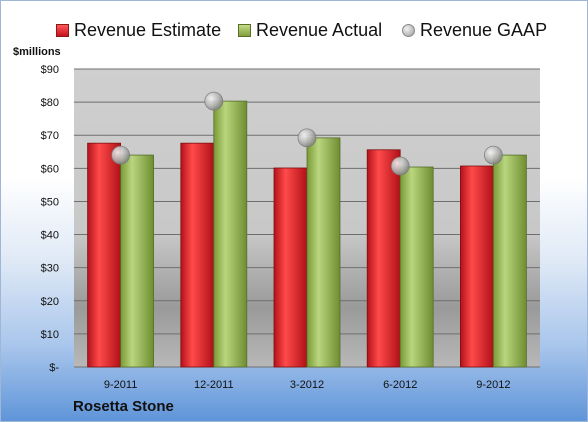 The width and height of the screenshot is (588, 422). I want to click on legend-item-gaap: Revenue GAAP, so click(474, 30).